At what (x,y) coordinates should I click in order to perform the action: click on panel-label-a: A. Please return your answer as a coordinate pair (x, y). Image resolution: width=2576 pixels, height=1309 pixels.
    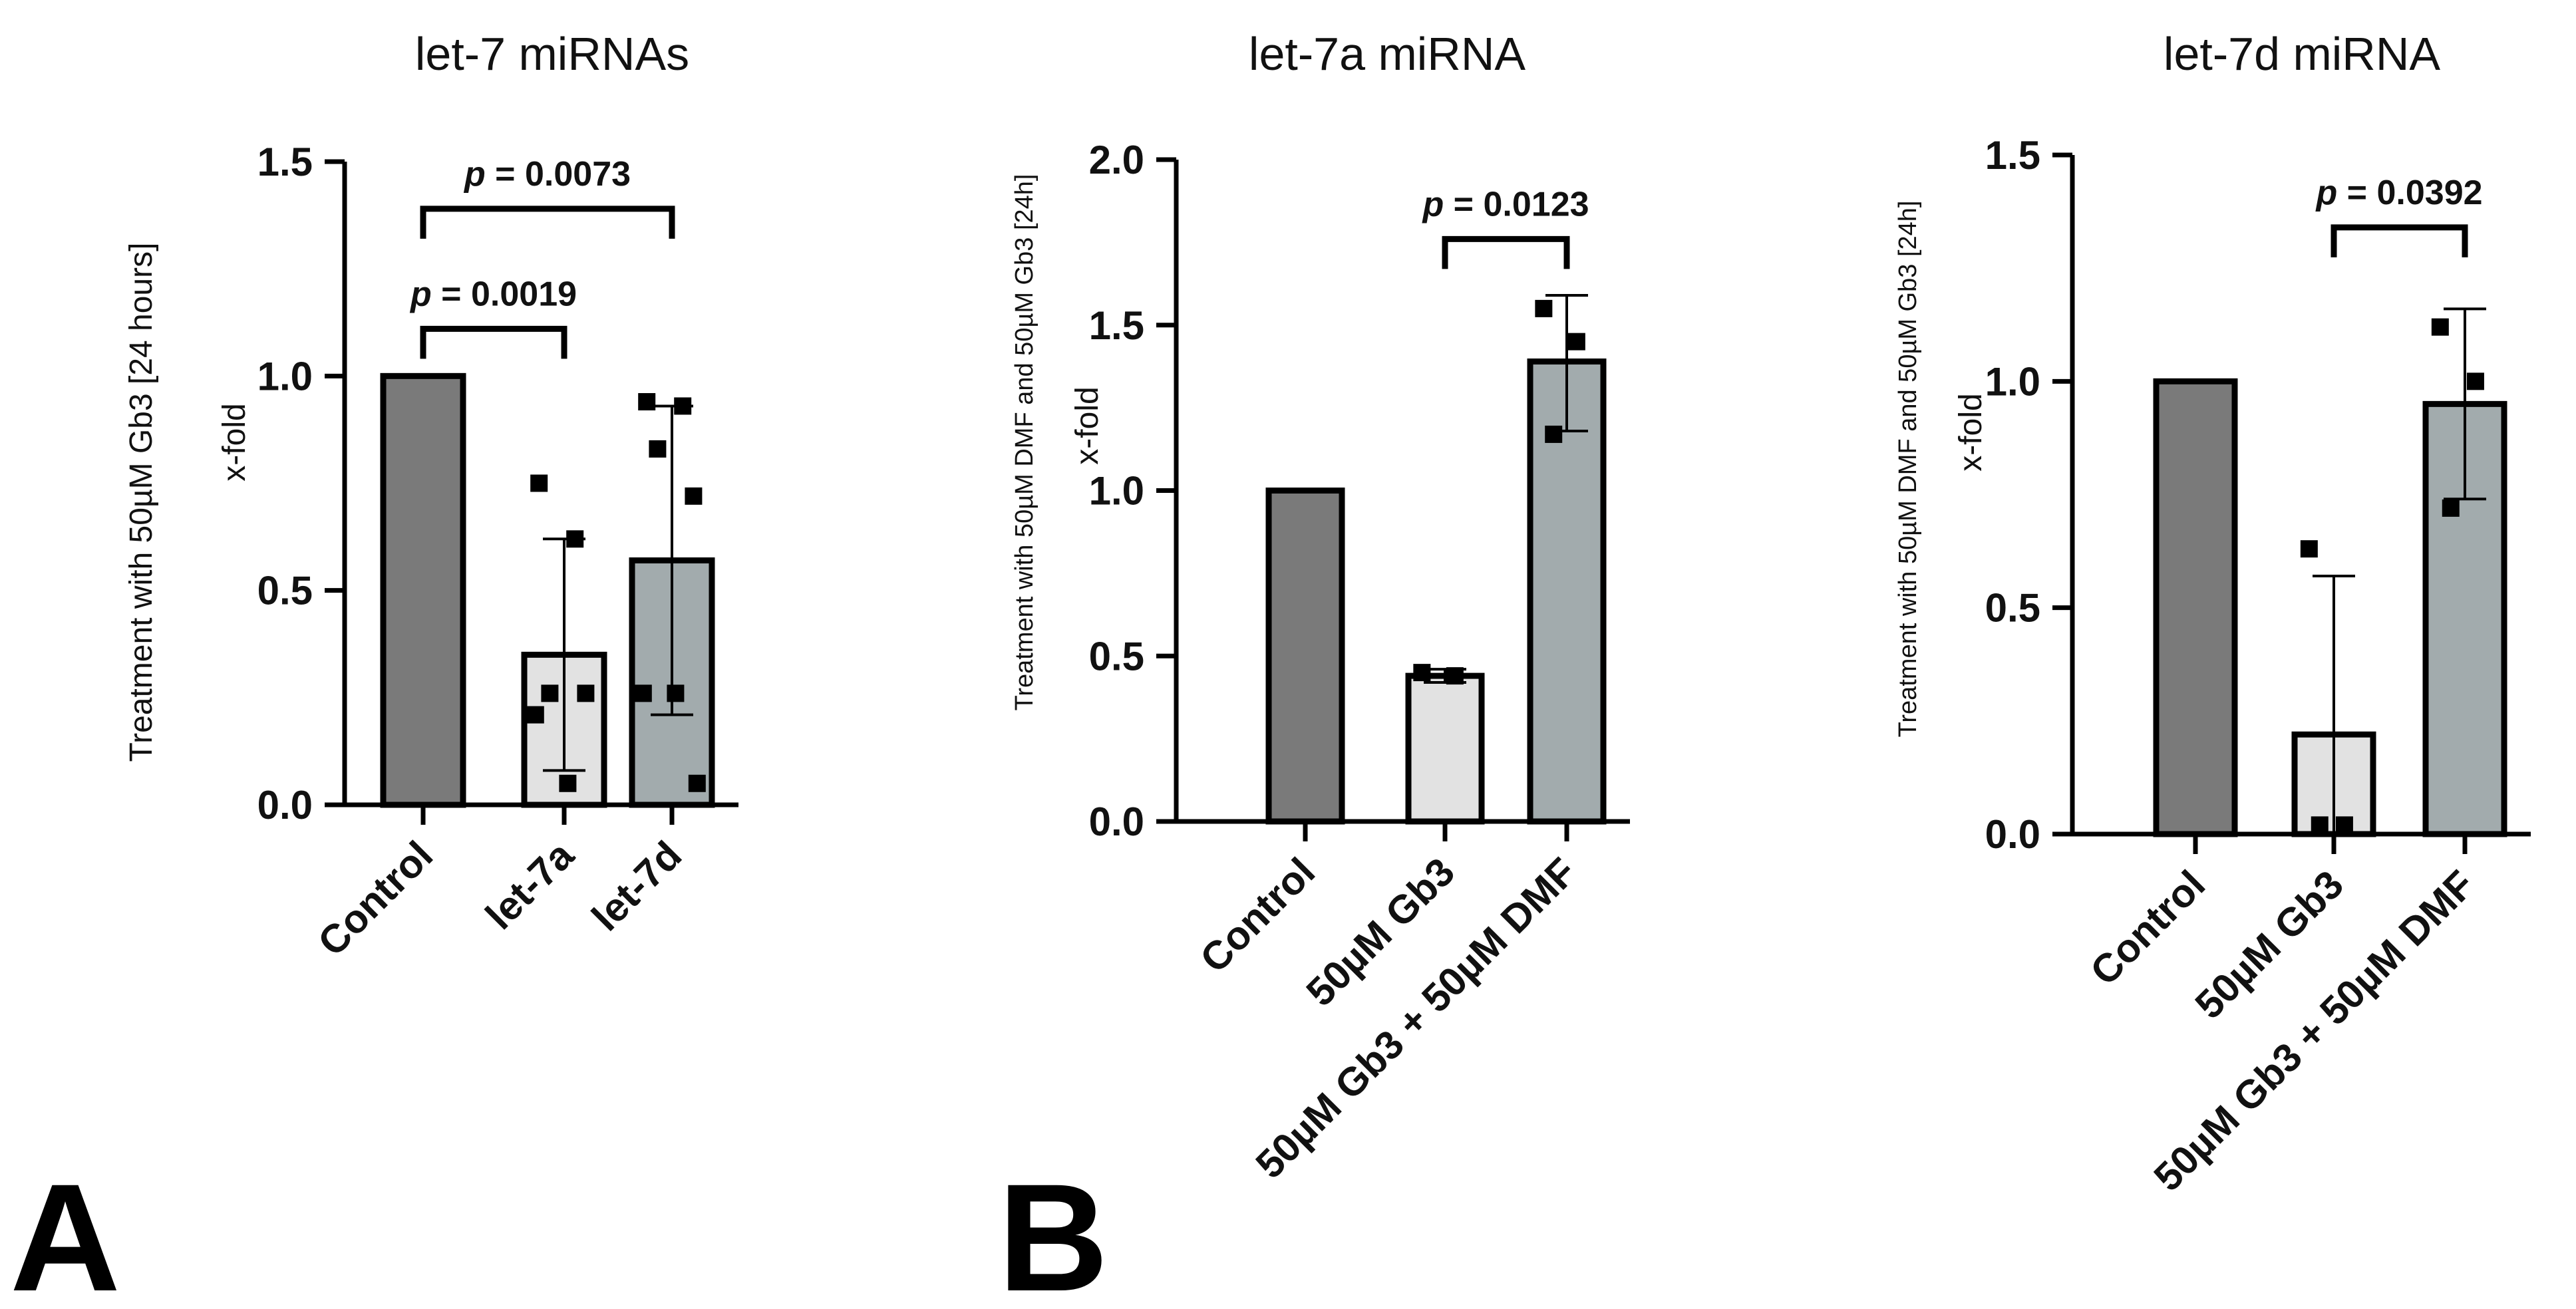
    Looking at the image, I should click on (65, 1231).